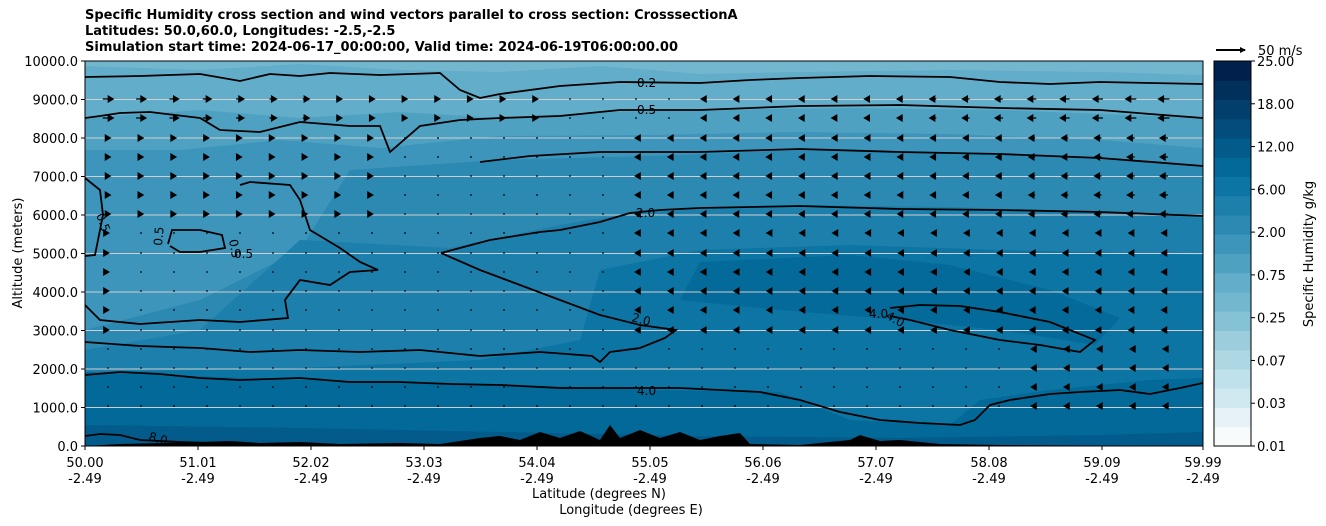 The height and width of the screenshot is (526, 1326). Describe the element at coordinates (646, 110) in the screenshot. I see `contour-label: 0.5` at that location.